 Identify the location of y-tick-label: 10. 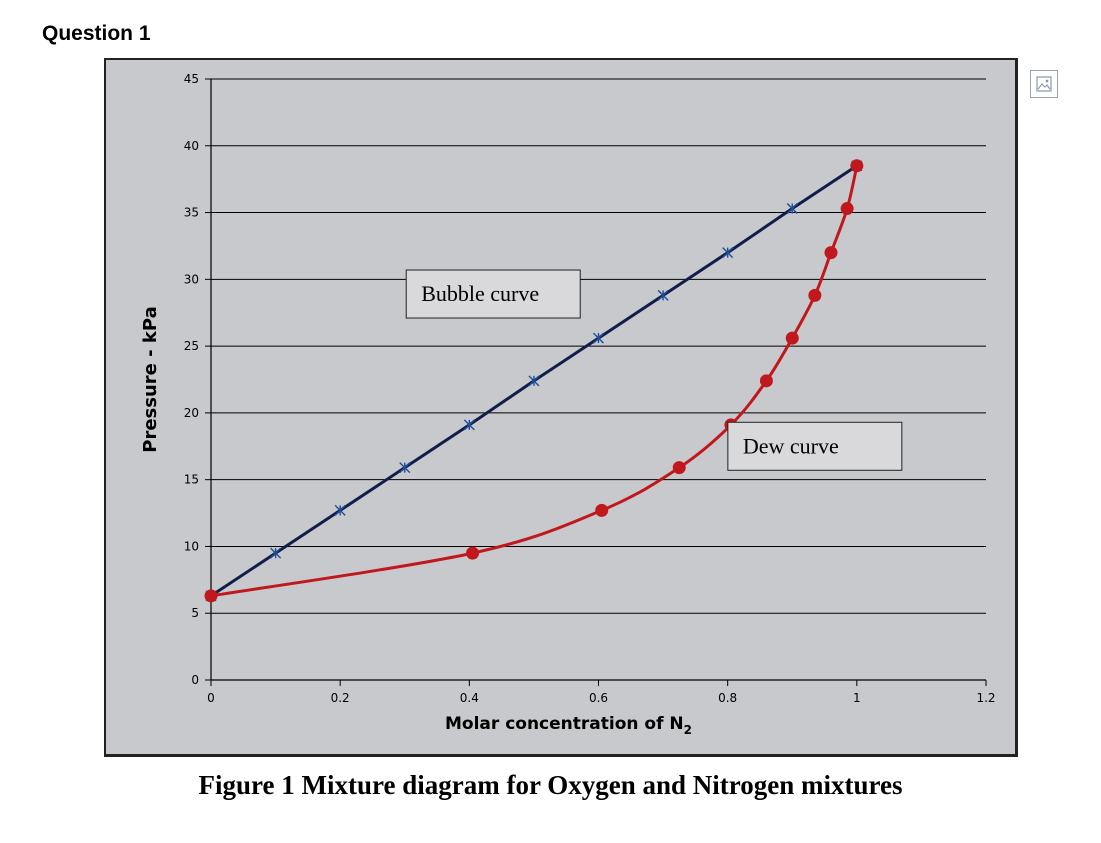
(191, 546).